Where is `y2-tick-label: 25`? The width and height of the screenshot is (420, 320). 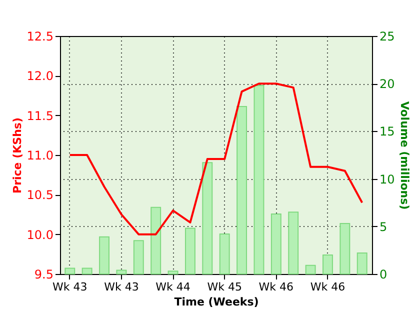 y2-tick-label: 25 is located at coordinates (387, 37).